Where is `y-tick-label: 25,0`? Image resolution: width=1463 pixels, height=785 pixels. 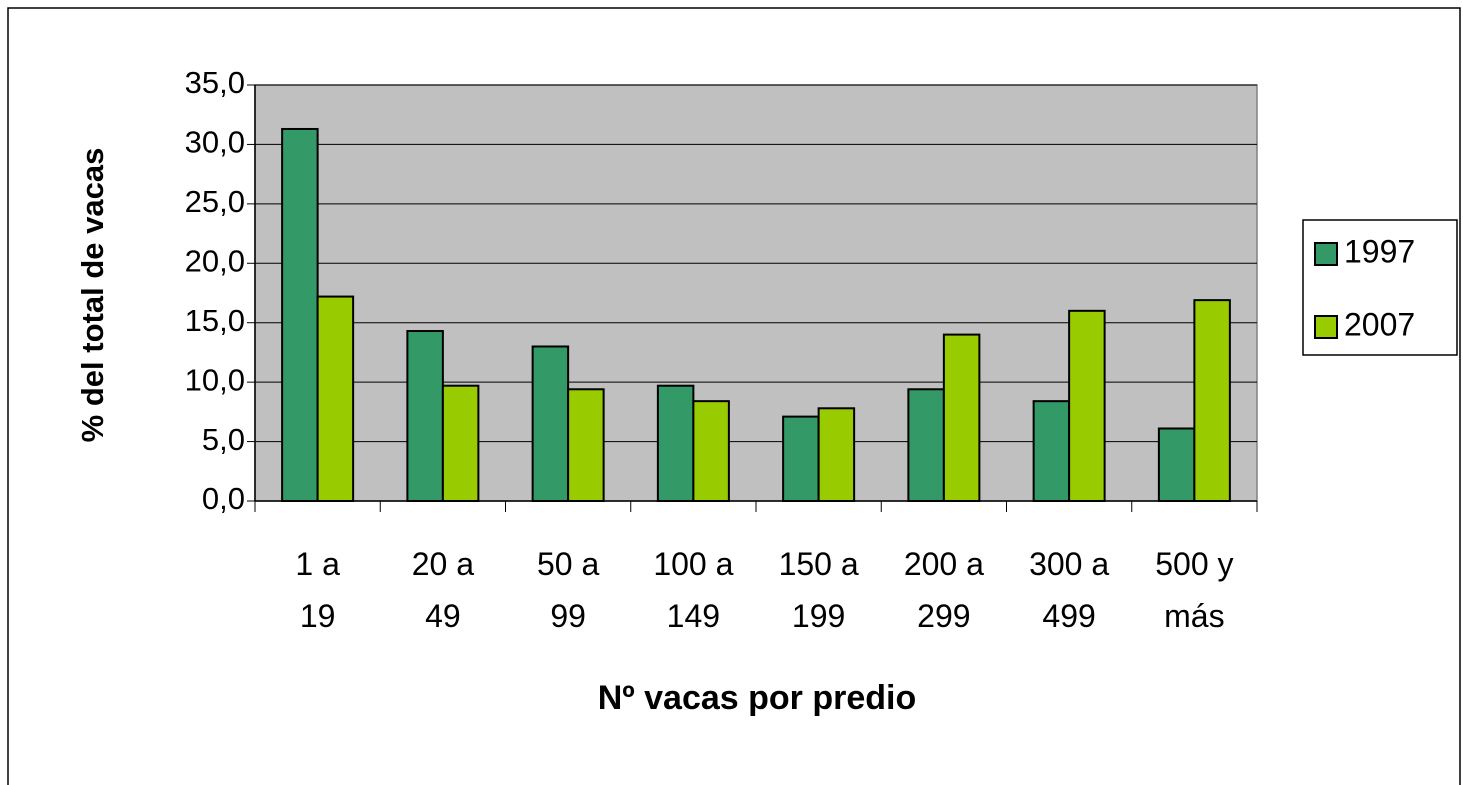 y-tick-label: 25,0 is located at coordinates (215, 201).